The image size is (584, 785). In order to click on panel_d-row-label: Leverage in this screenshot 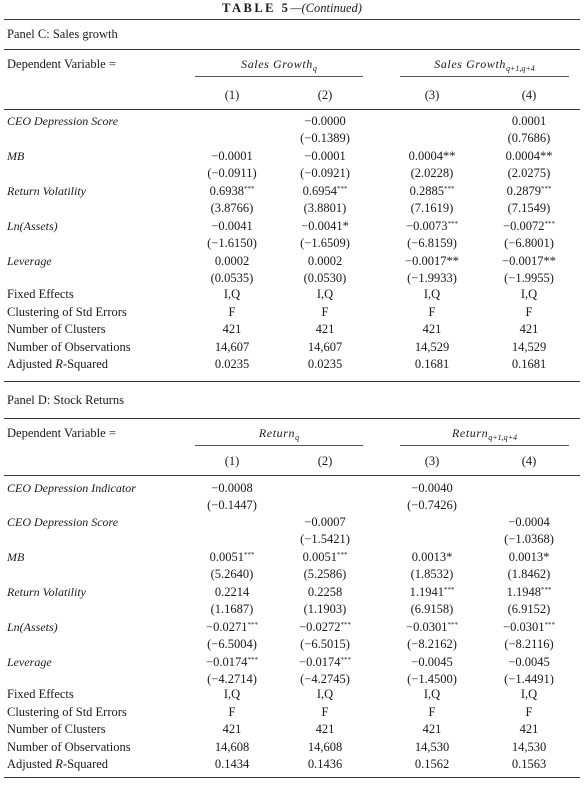, I will do `click(29, 662)`.